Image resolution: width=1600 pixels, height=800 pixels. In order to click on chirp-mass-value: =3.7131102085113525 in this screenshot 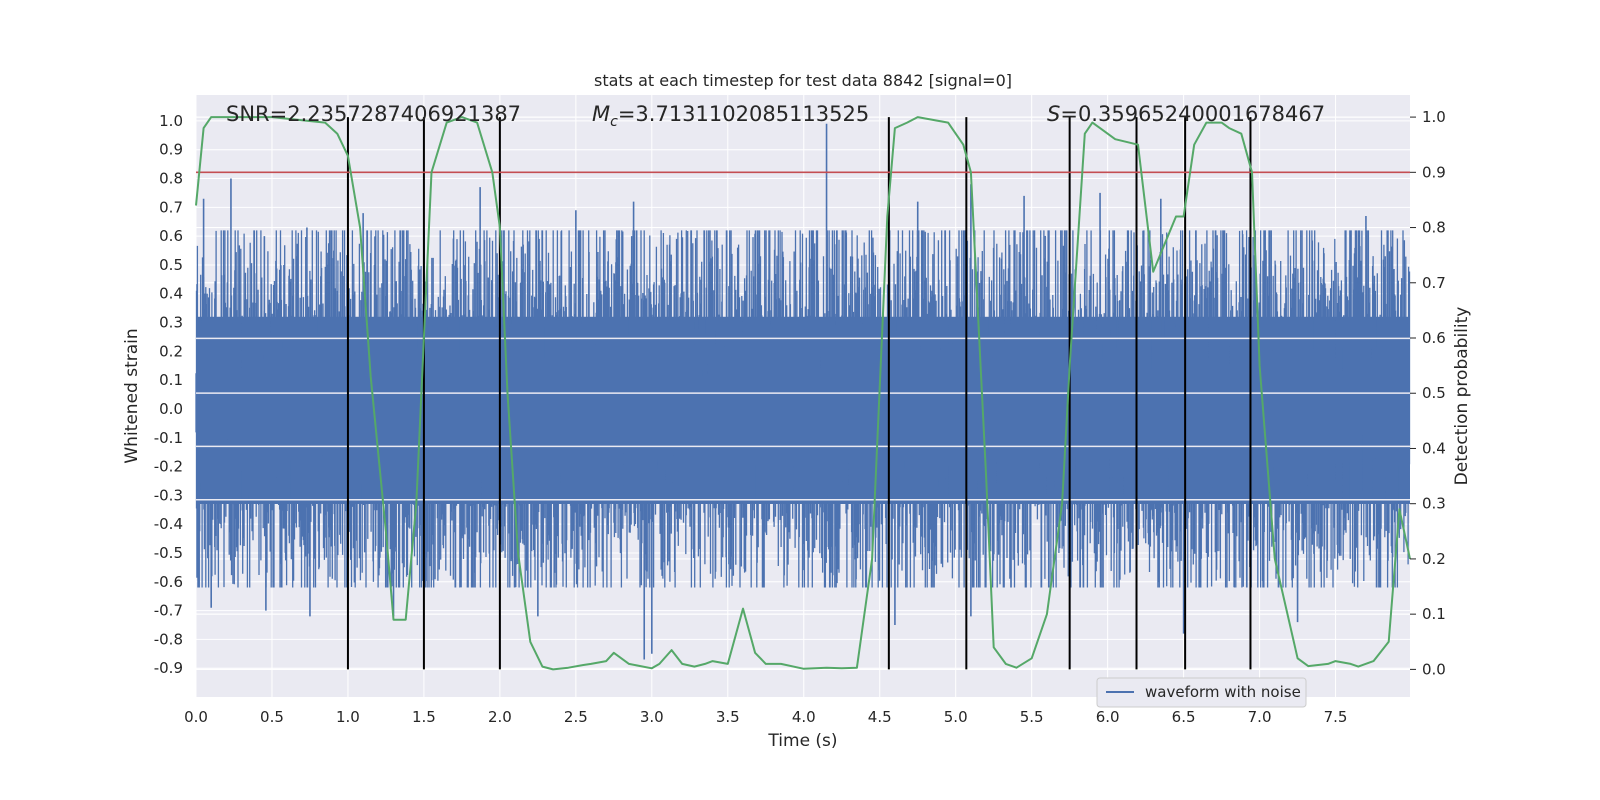, I will do `click(743, 114)`.